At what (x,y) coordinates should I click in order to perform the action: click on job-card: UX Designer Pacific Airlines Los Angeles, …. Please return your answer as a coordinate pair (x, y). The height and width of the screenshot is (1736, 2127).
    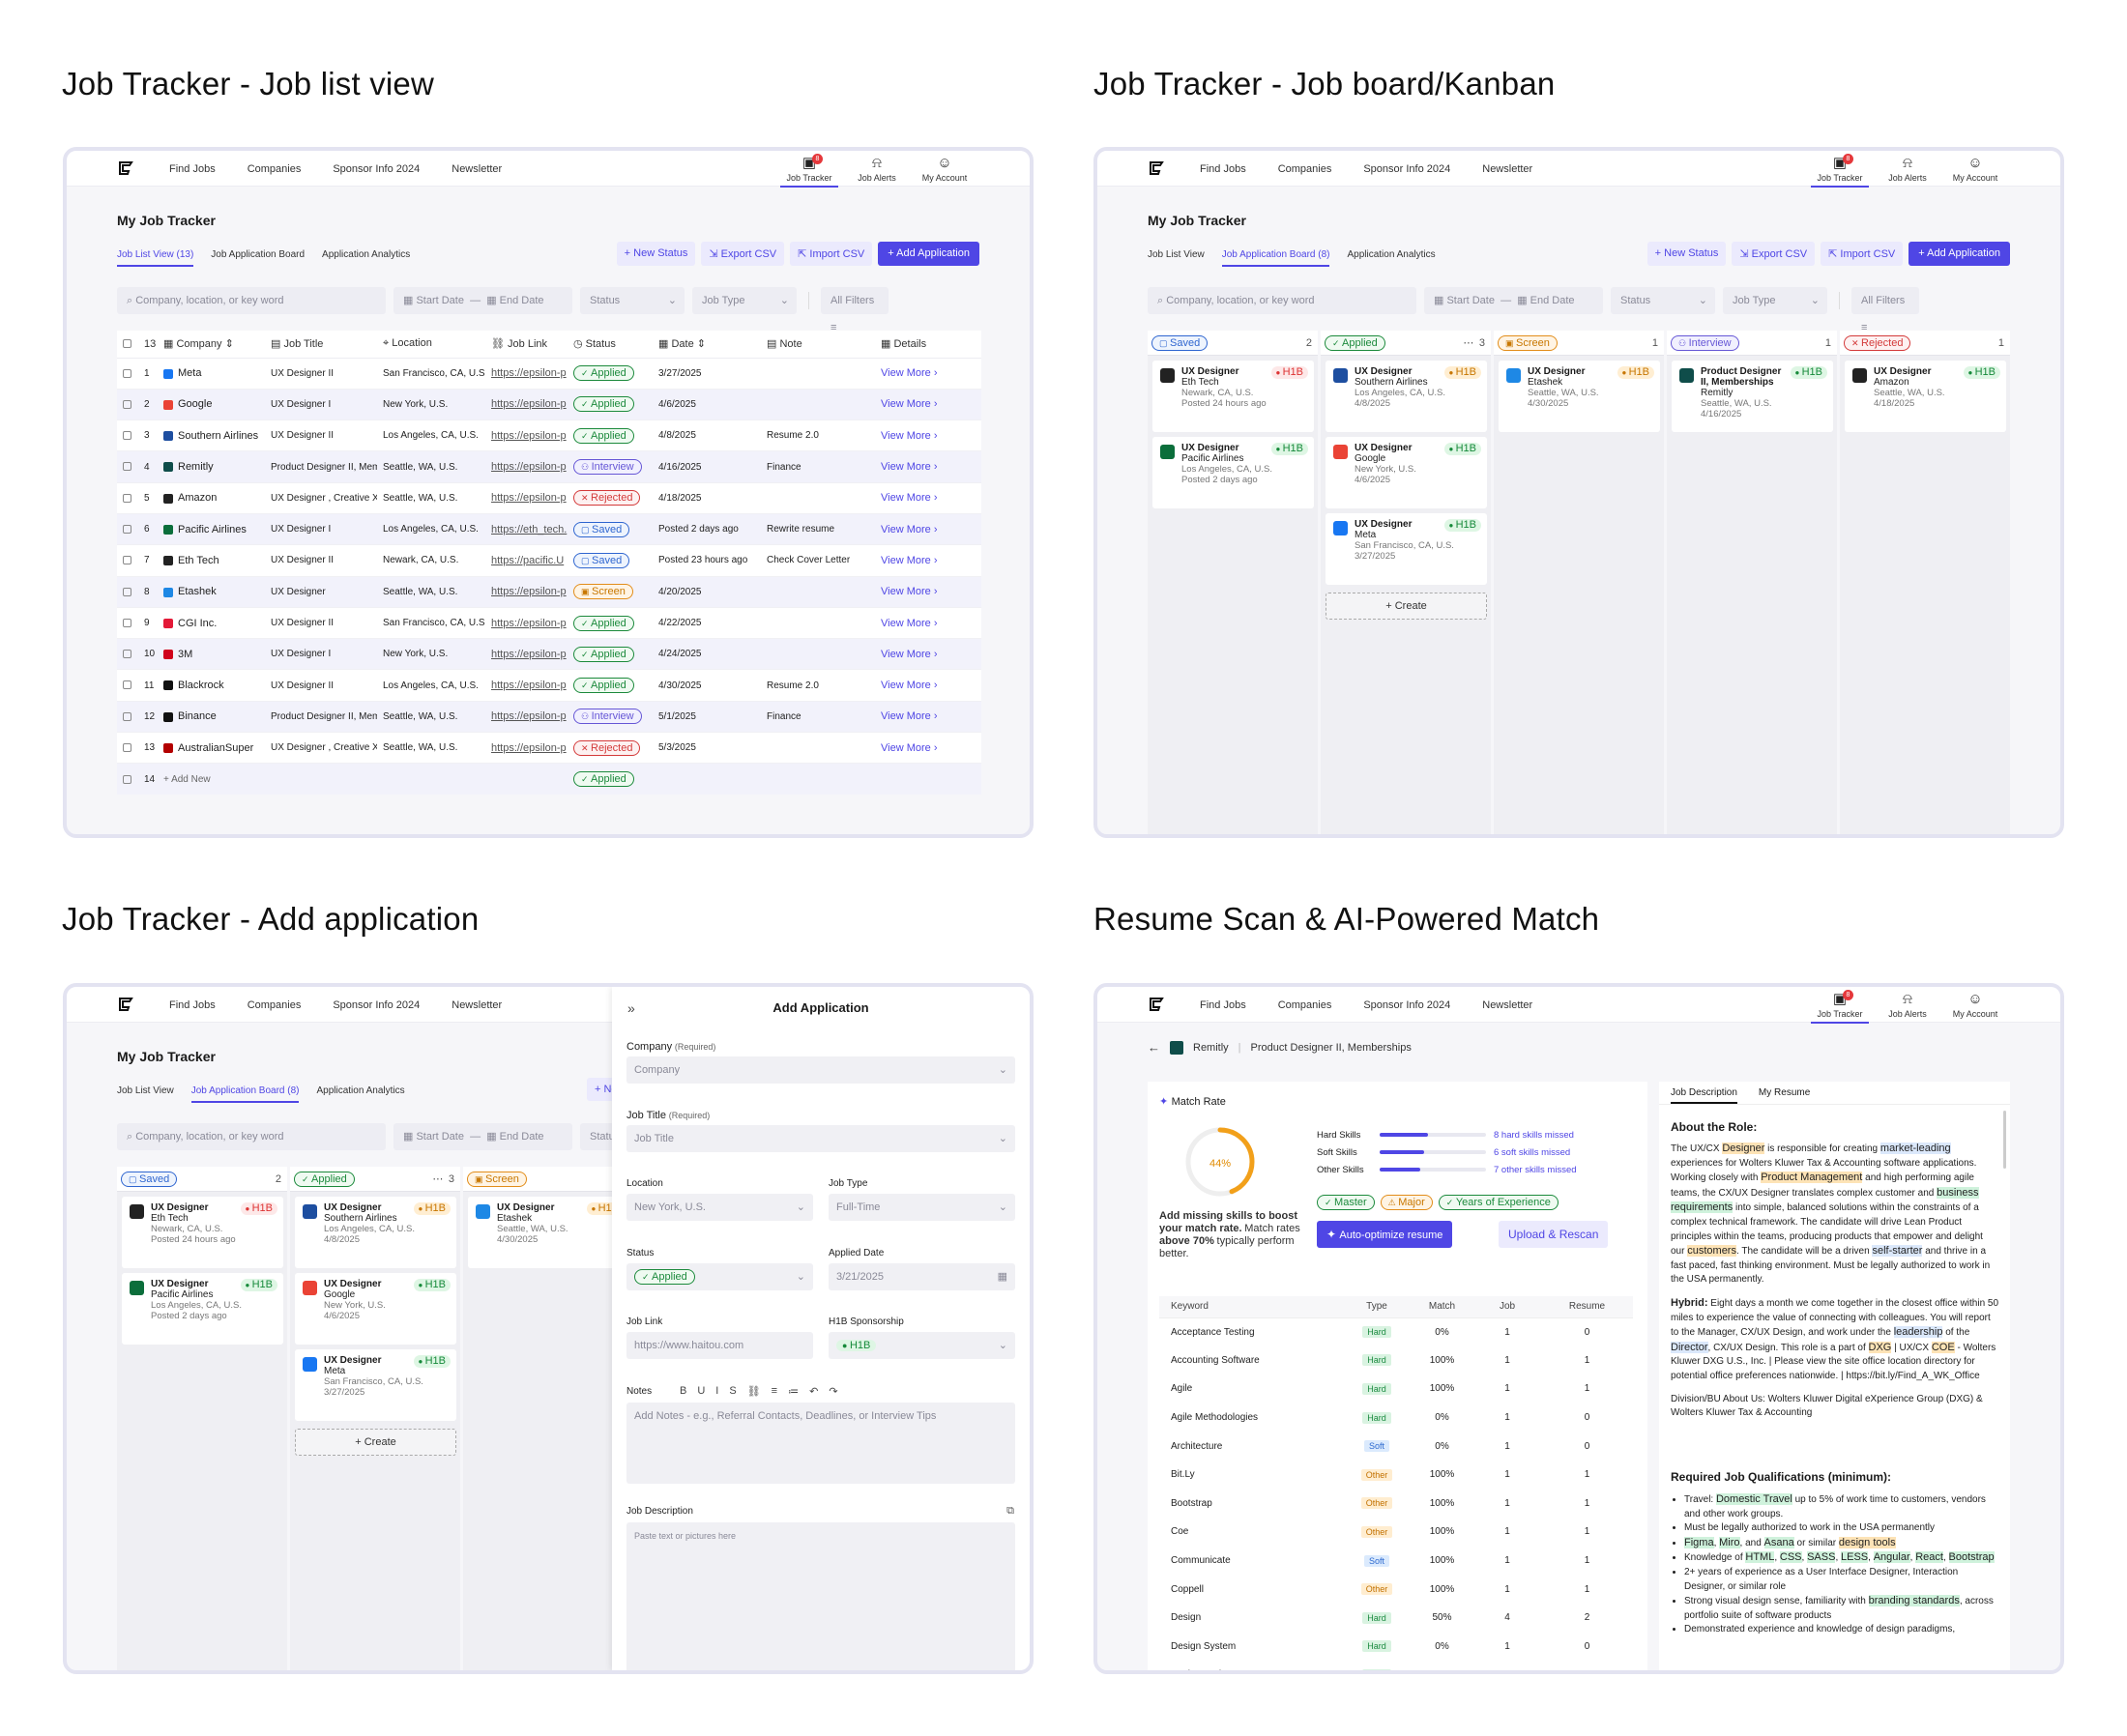
    Looking at the image, I should click on (1233, 472).